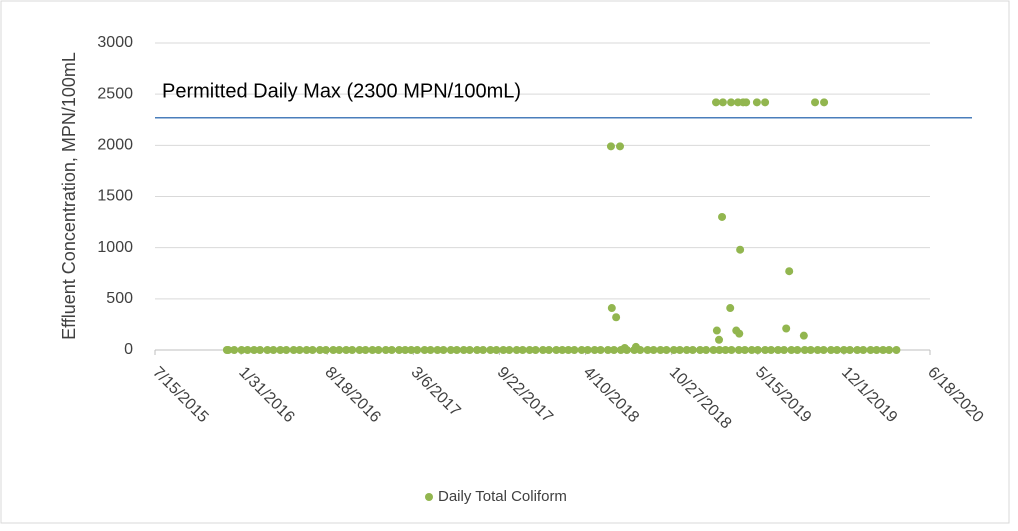 Image resolution: width=1018 pixels, height=531 pixels. I want to click on y-tick-label: 1000, so click(115, 247).